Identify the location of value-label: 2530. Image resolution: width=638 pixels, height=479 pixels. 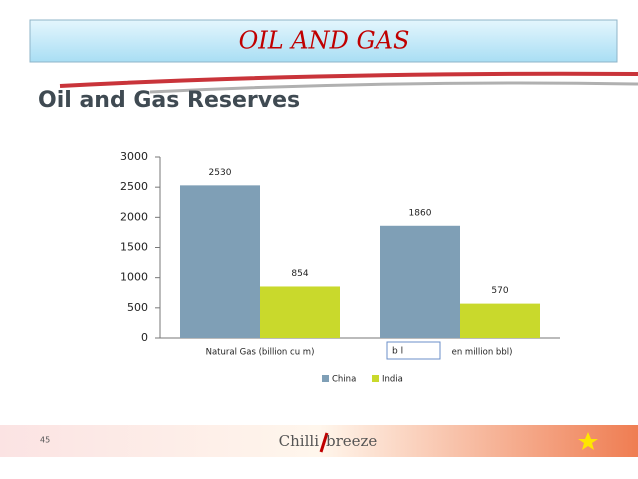
(220, 173).